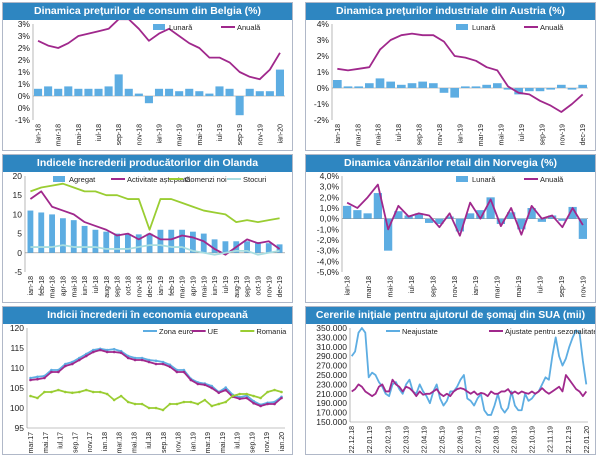 This screenshot has width=600, height=456. I want to click on legend-label: Romania, so click(271, 331).